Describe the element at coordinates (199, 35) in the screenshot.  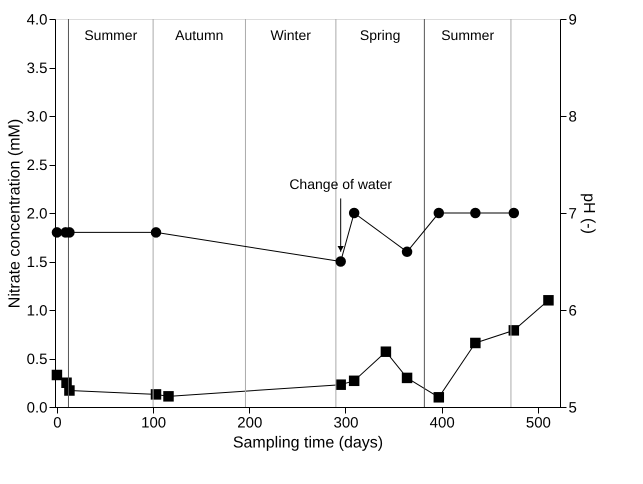
I see `ref-line-label: Autumn` at that location.